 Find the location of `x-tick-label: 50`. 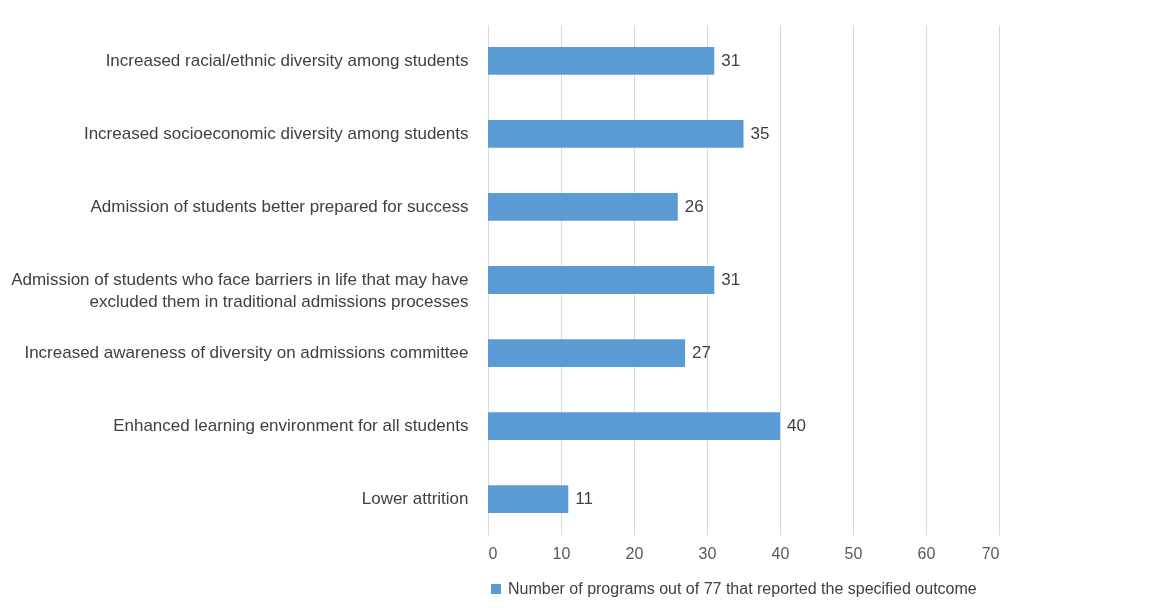

x-tick-label: 50 is located at coordinates (853, 553).